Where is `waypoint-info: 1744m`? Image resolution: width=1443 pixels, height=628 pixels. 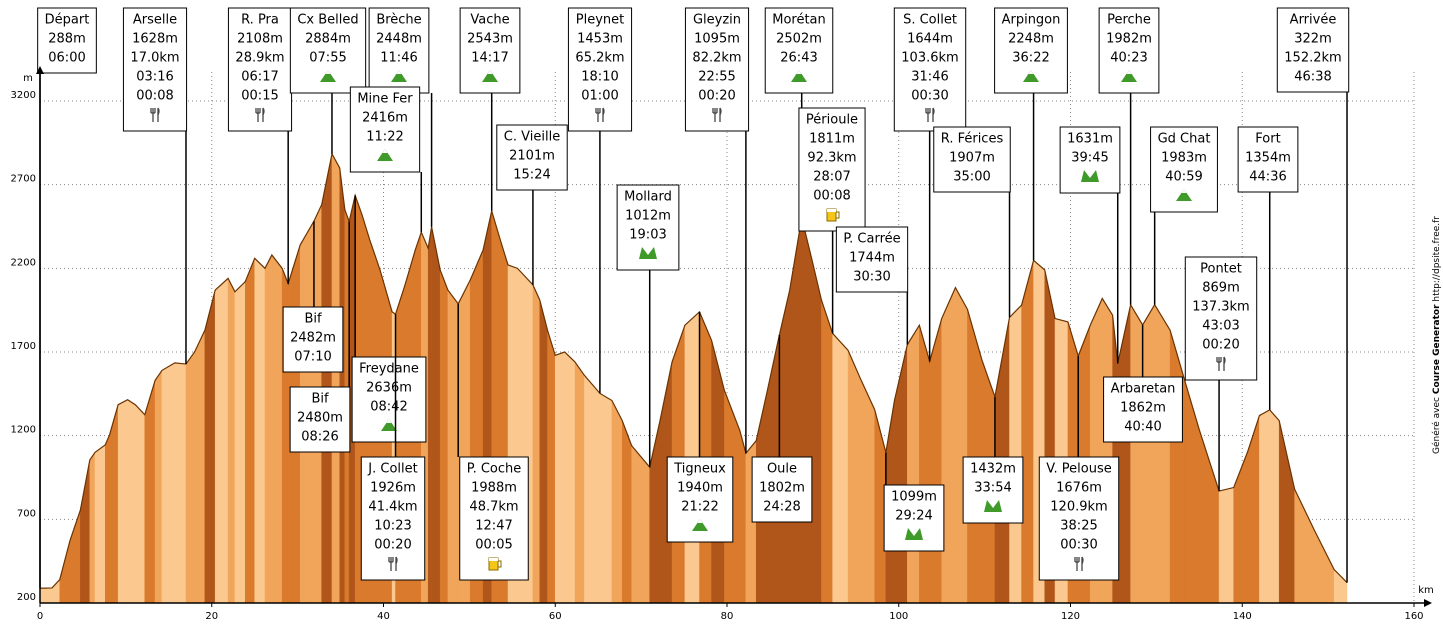
waypoint-info: 1744m is located at coordinates (872, 258).